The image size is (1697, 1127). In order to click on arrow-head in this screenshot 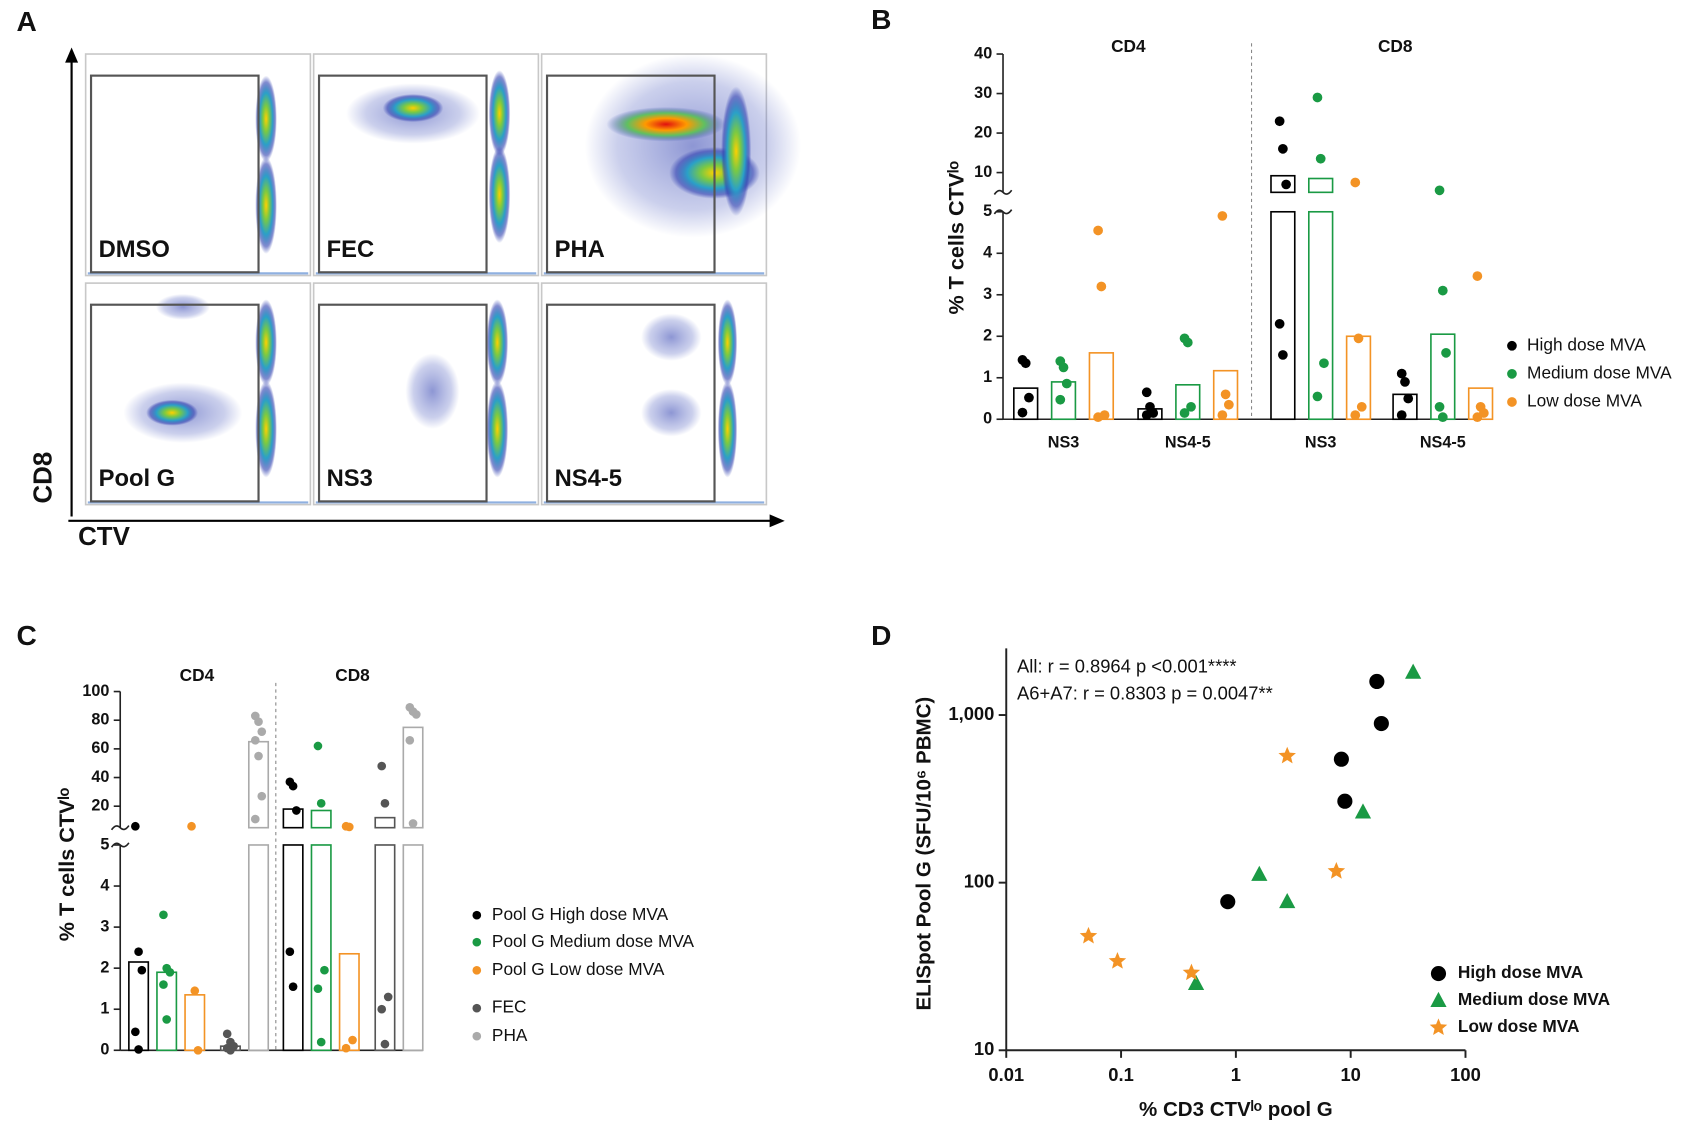, I will do `click(777, 521)`.